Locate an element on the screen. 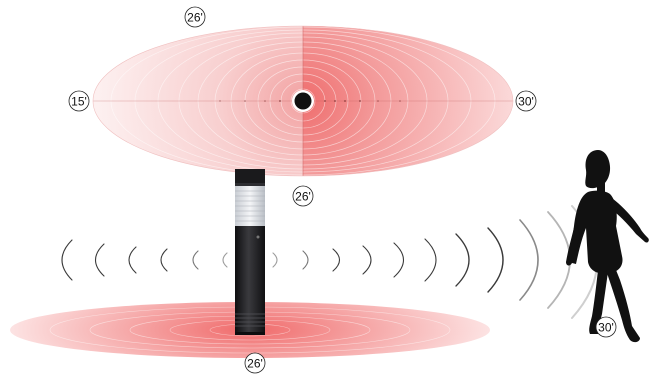 The image size is (659, 376). label-top-depth-text: 26' is located at coordinates (303, 197).